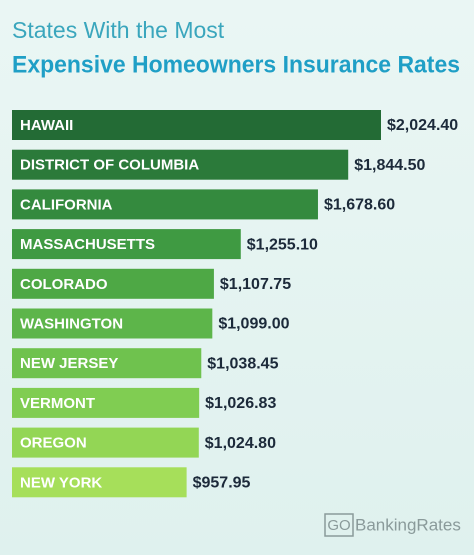 The height and width of the screenshot is (555, 474). I want to click on logo-box-text: GO, so click(338, 525).